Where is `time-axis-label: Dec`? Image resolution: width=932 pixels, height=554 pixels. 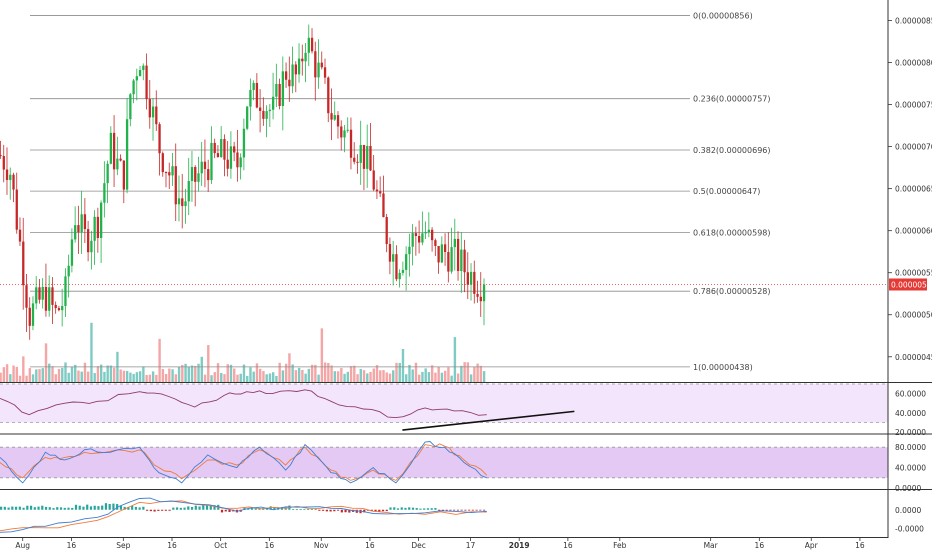 time-axis-label: Dec is located at coordinates (418, 545).